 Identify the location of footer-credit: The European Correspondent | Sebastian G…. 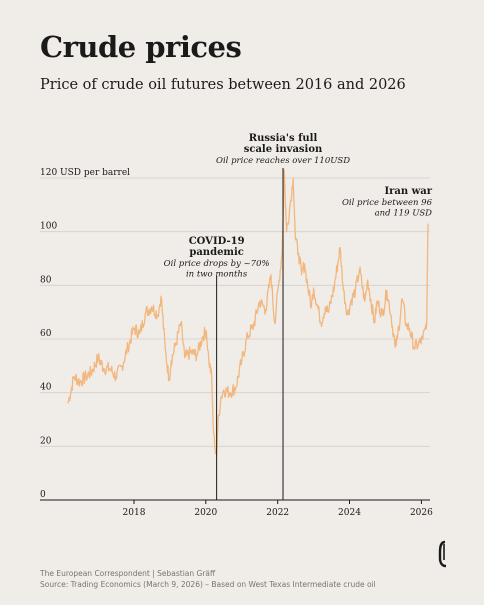
(128, 573).